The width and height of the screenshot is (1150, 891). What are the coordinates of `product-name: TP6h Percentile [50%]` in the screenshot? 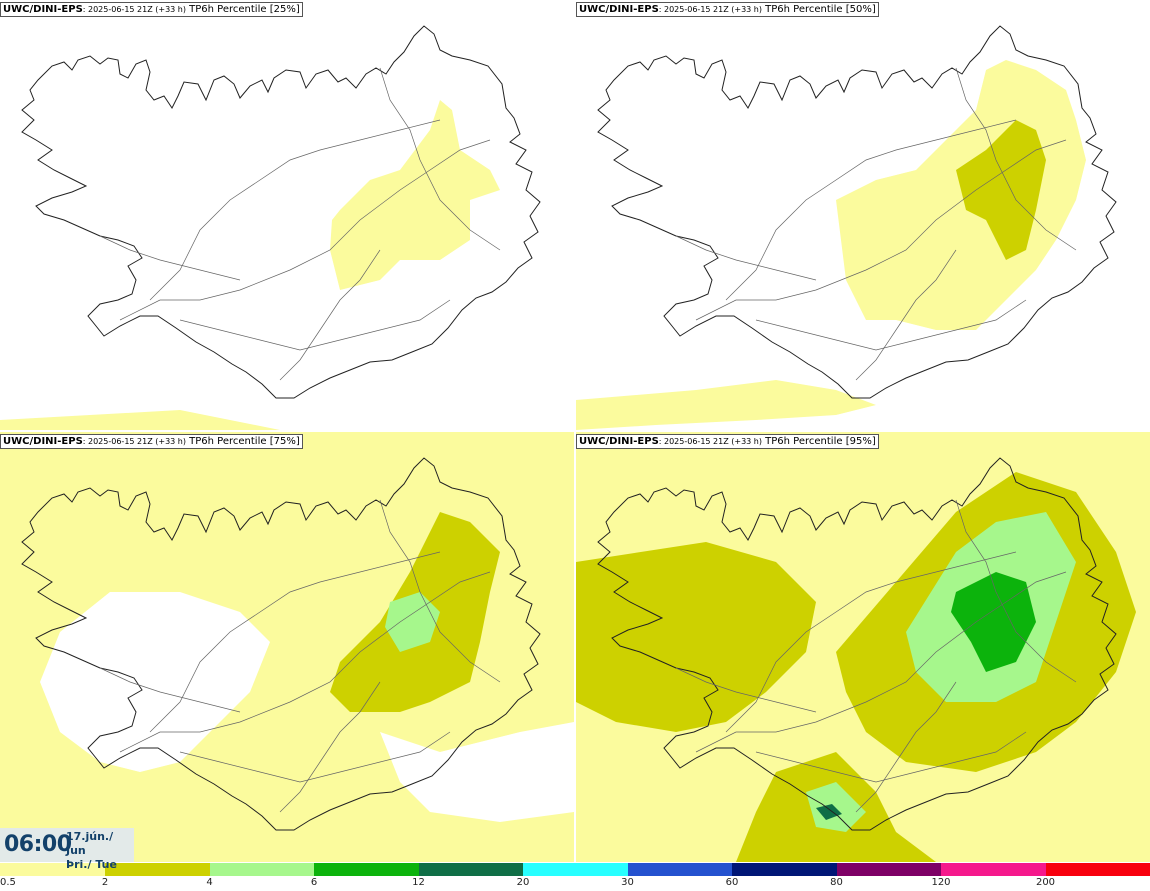 It's located at (818, 9).